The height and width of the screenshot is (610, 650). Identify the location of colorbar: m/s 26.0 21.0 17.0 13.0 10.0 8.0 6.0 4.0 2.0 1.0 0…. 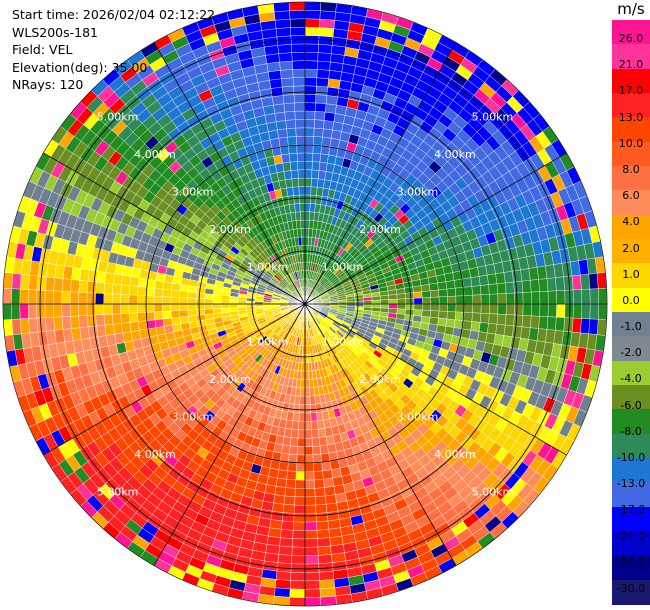
(631, 305).